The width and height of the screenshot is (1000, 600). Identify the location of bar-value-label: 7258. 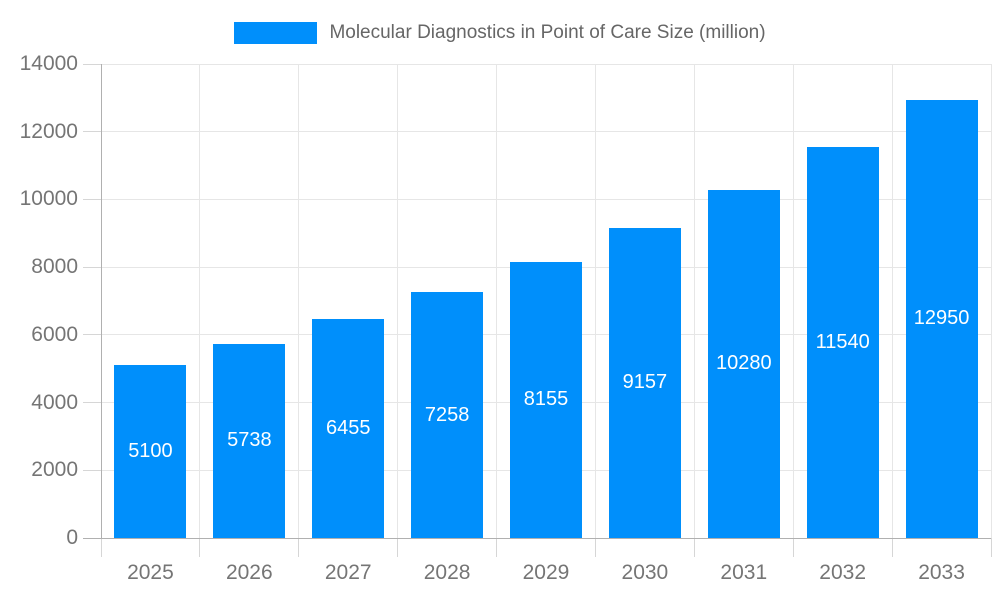
(447, 414).